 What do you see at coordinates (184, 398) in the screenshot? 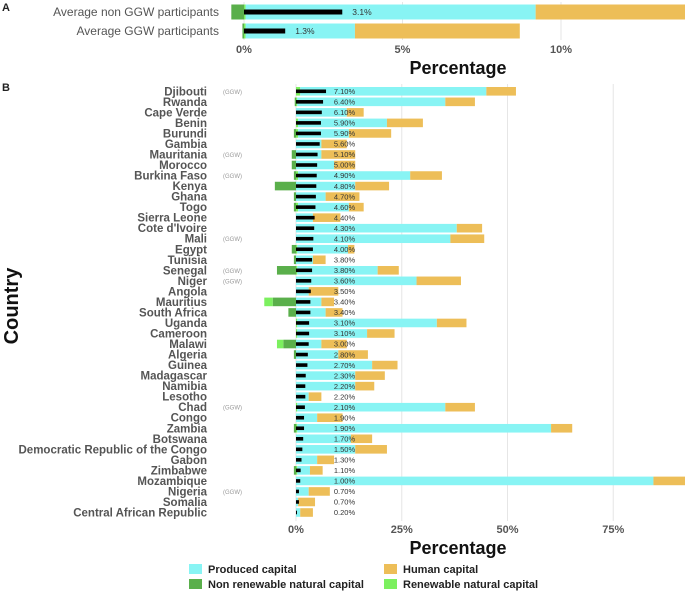
I see `country-label: Lesotho` at bounding box center [184, 398].